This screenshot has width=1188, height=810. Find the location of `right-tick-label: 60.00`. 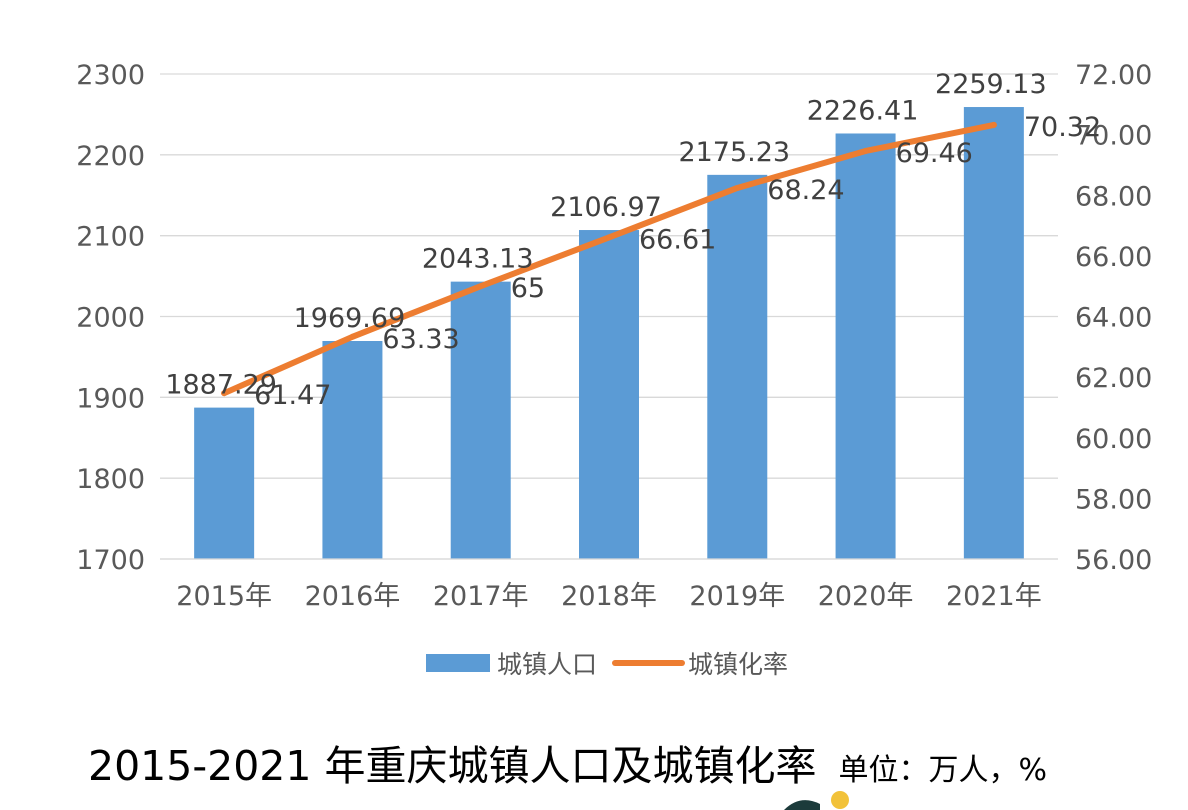

right-tick-label: 60.00 is located at coordinates (1113, 439).